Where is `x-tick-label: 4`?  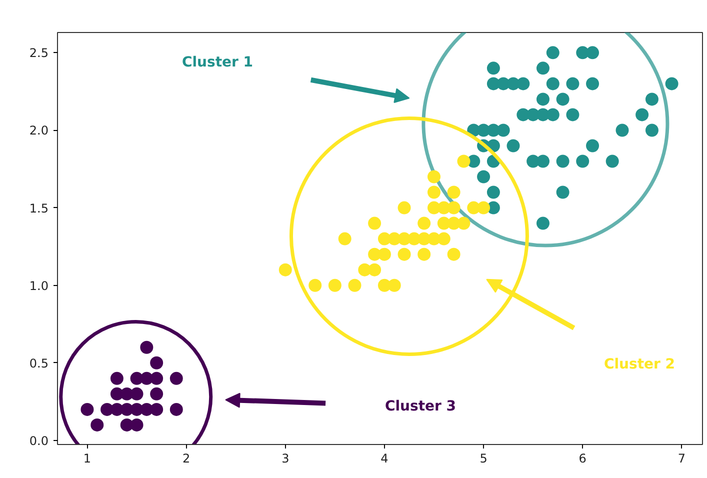
x-tick-label: 4 is located at coordinates (384, 459).